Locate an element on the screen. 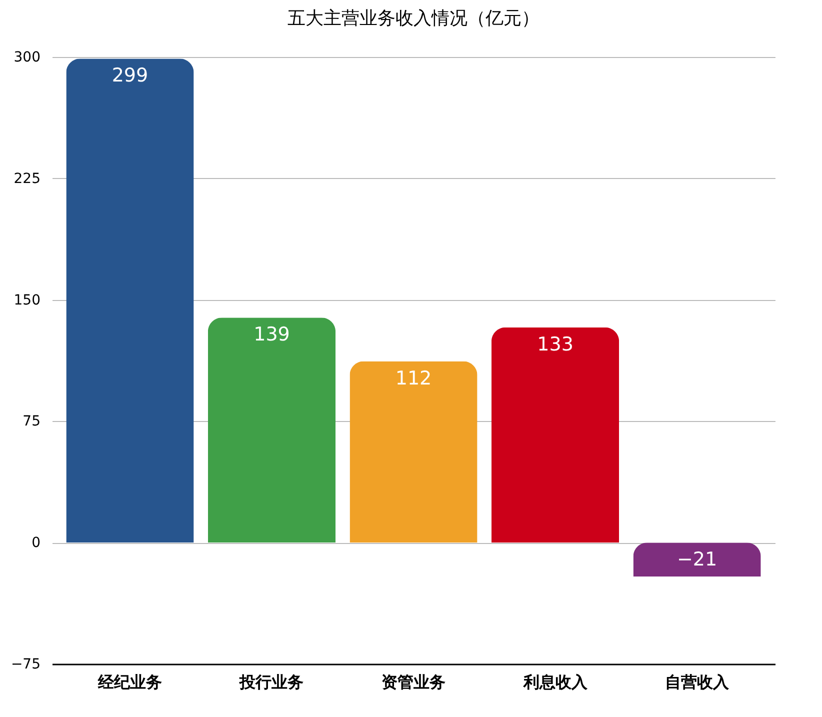 Image resolution: width=822 pixels, height=717 pixels. data-label: 133 is located at coordinates (555, 344).